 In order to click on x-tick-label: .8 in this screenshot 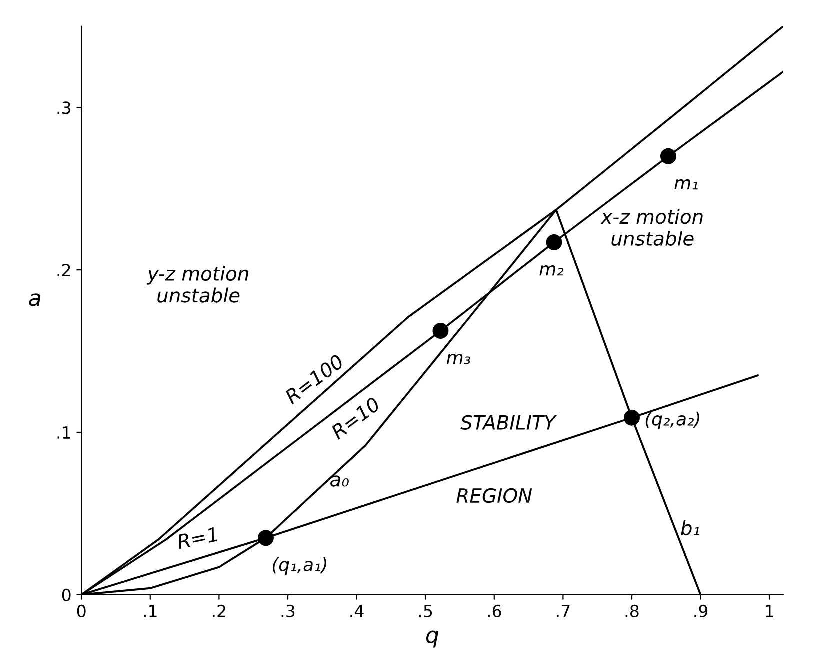, I will do `click(632, 611)`.